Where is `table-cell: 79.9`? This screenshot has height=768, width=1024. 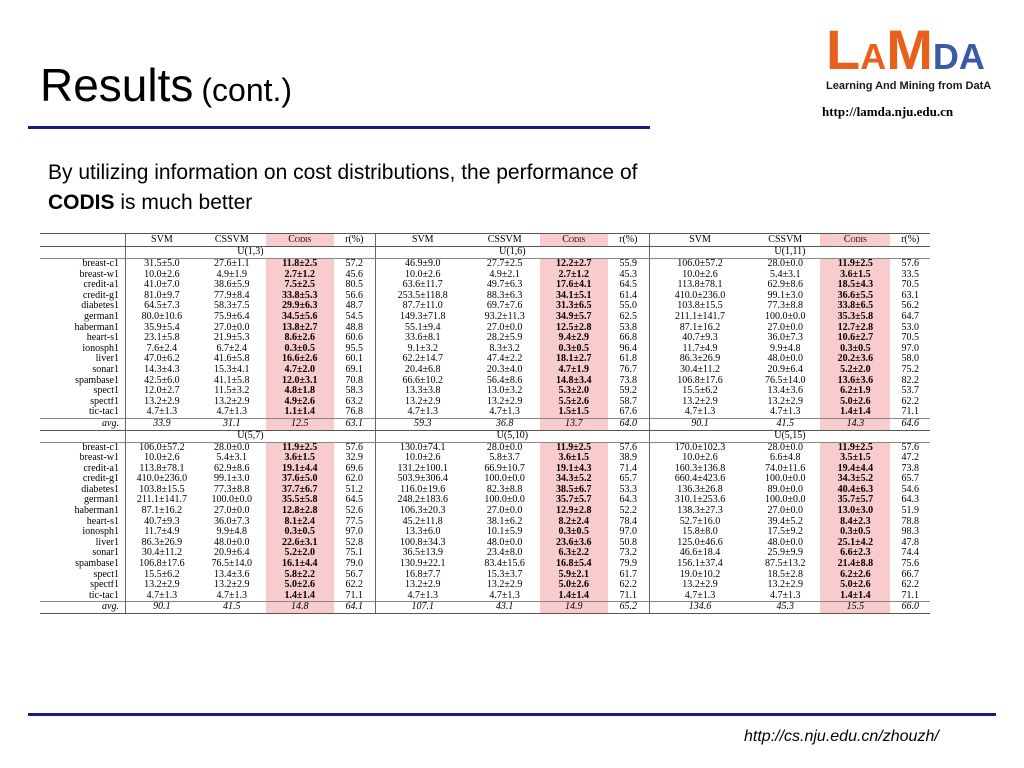 table-cell: 79.9 is located at coordinates (628, 564).